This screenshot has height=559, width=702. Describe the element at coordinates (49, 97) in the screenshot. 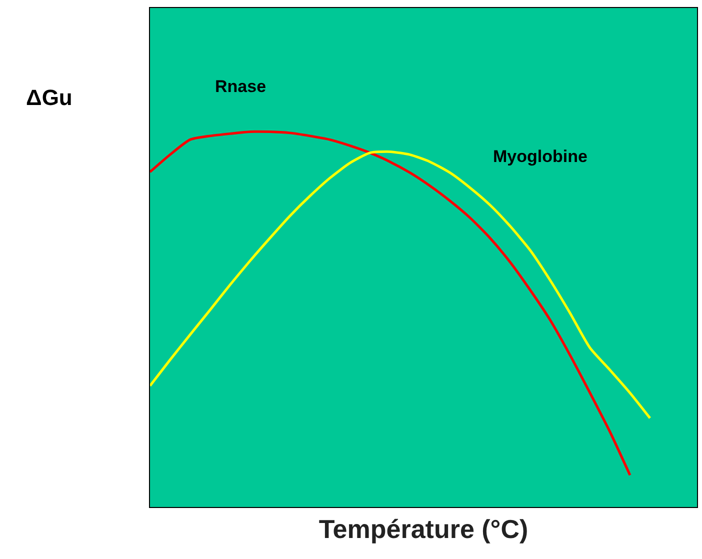

I see `y-axis-title: ΔGu` at that location.